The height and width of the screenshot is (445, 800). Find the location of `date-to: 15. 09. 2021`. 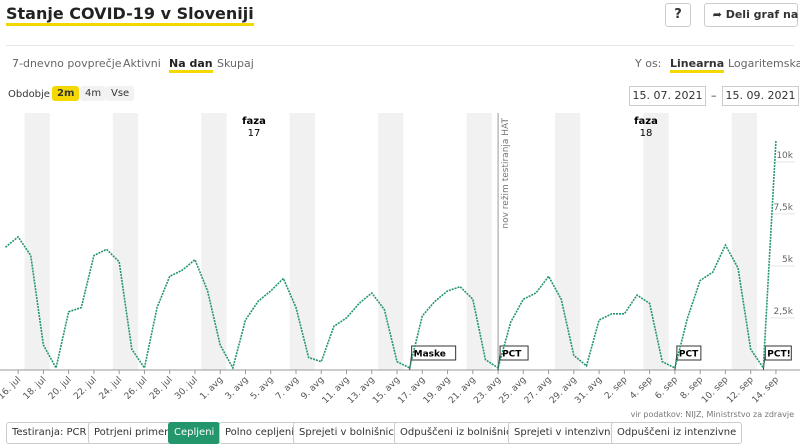

date-to: 15. 09. 2021 is located at coordinates (760, 96).